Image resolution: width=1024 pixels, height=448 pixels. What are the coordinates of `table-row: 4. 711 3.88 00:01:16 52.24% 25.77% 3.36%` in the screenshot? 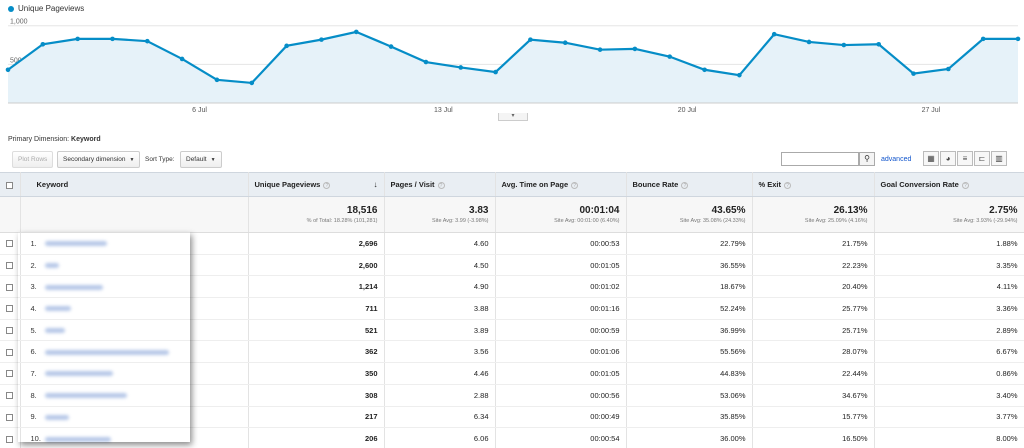 It's located at (512, 308).